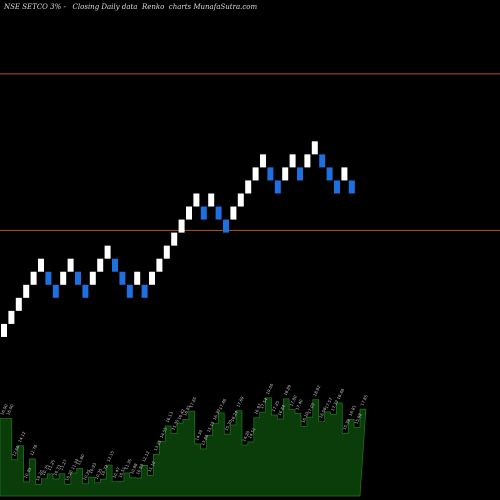 This screenshot has width=500, height=500. Describe the element at coordinates (323, 412) in the screenshot. I see `volume-label-55: 16.58` at that location.